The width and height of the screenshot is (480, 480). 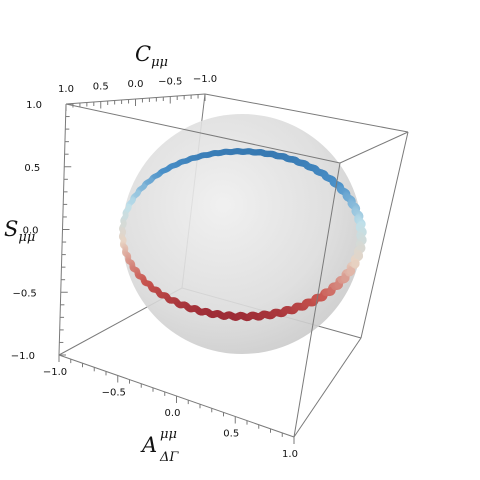 I want to click on y-axis-tick-label: −0.5, so click(x=170, y=82).